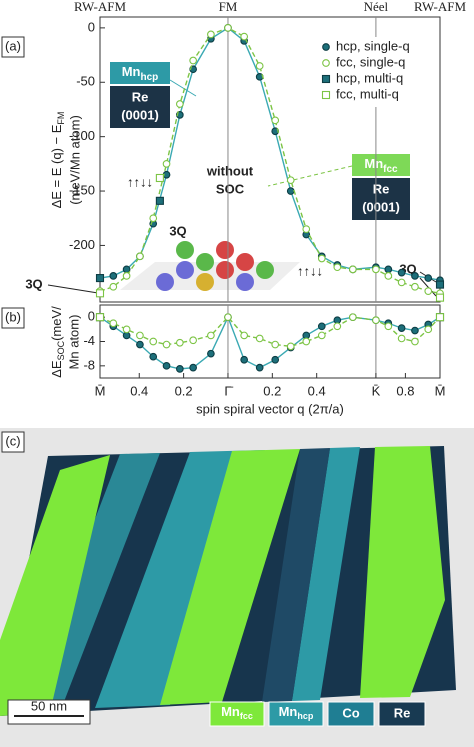 The height and width of the screenshot is (747, 474). Describe the element at coordinates (270, 343) in the screenshot. I see `plot-area` at that location.